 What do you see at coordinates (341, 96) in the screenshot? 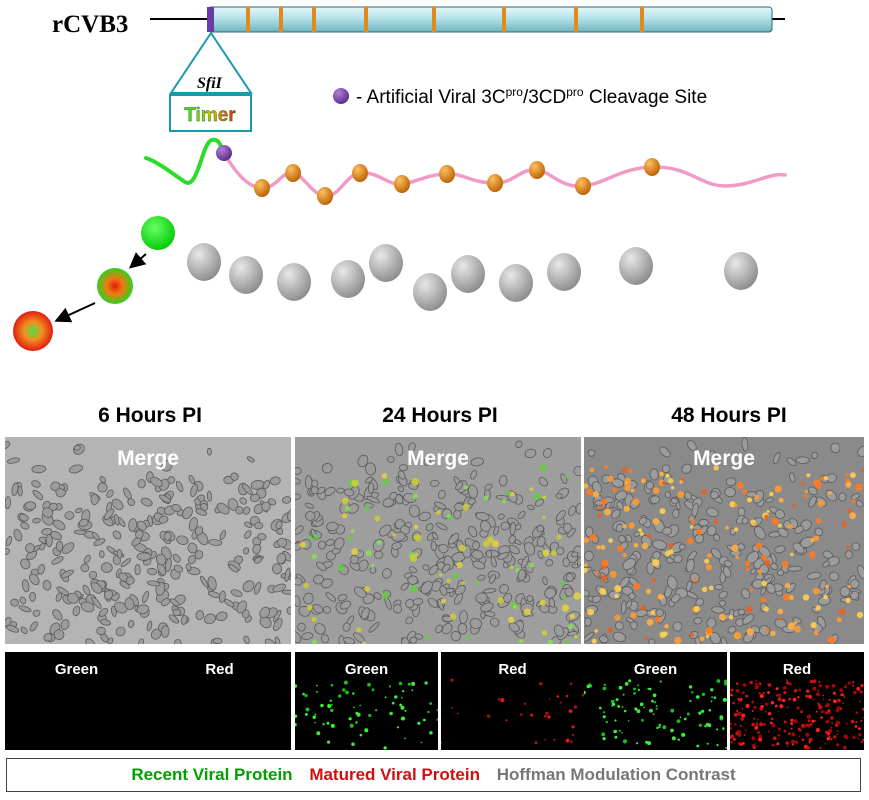
I see `cleavage-legend-dot` at bounding box center [341, 96].